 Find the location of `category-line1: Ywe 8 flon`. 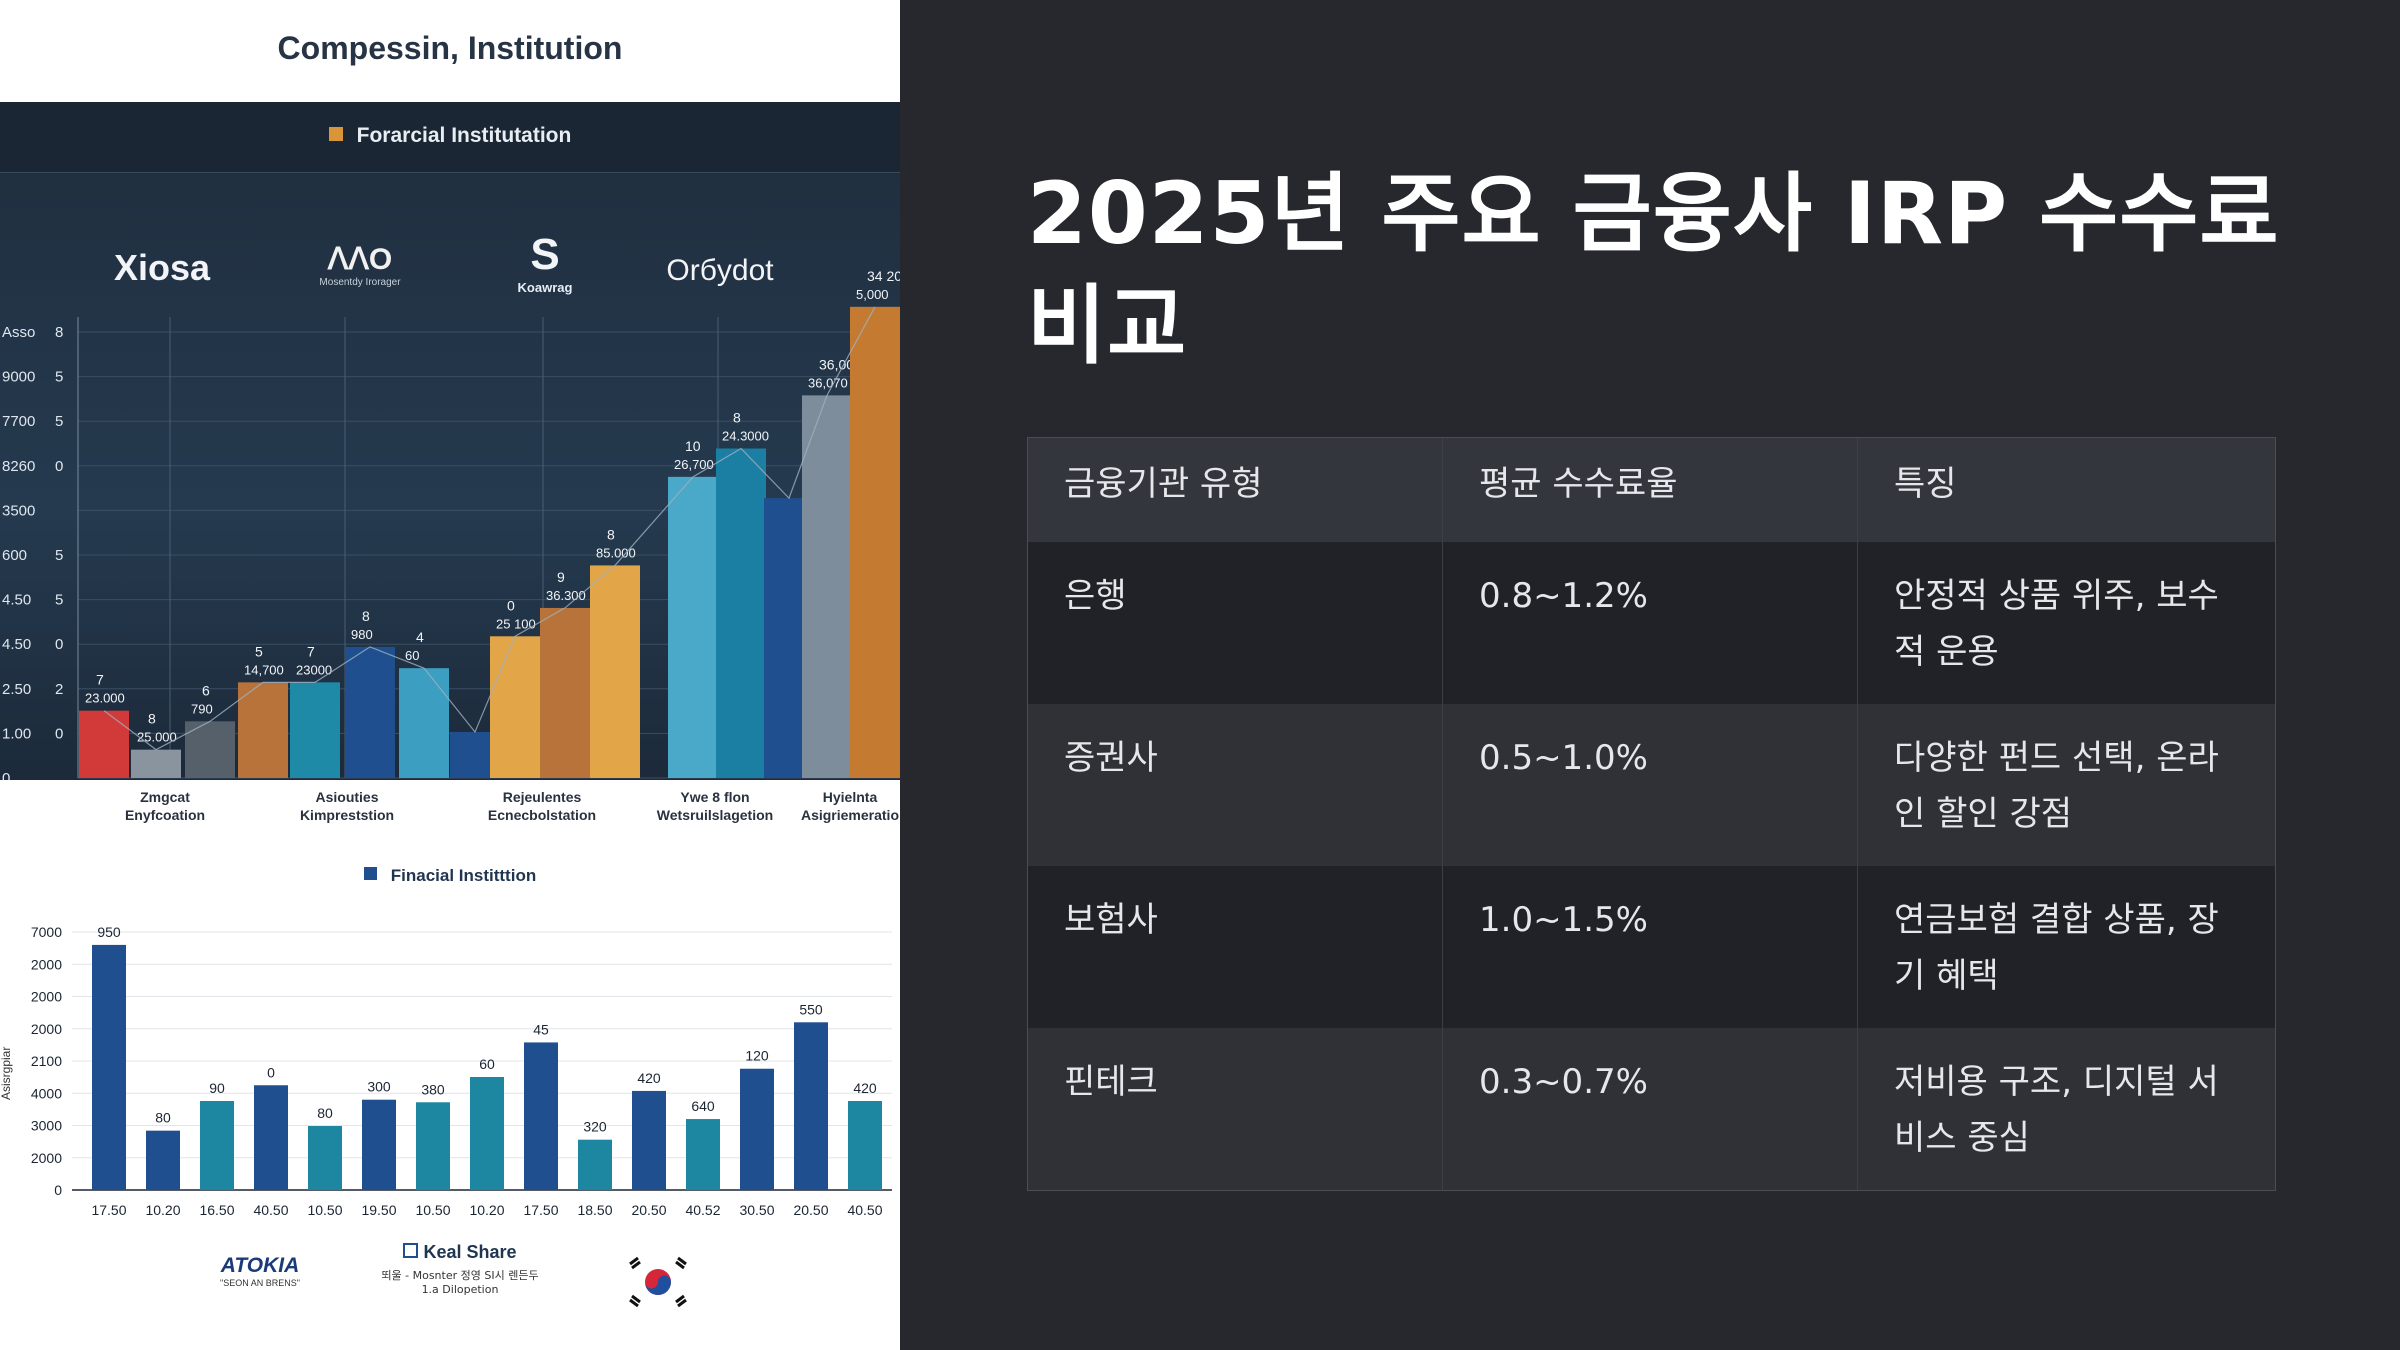

category-line1: Ywe 8 flon is located at coordinates (715, 797).